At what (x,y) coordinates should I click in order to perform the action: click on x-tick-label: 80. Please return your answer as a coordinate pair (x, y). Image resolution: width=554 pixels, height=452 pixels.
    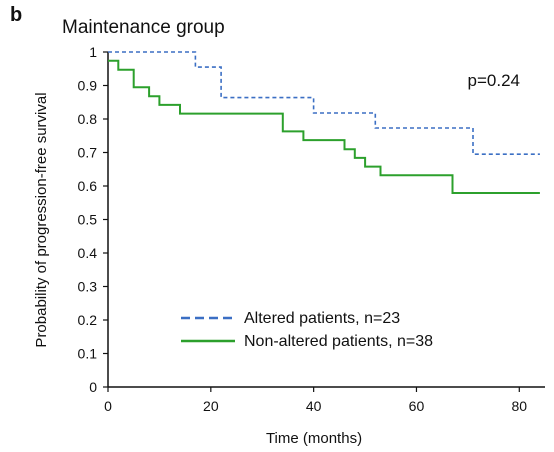
    Looking at the image, I should click on (520, 406).